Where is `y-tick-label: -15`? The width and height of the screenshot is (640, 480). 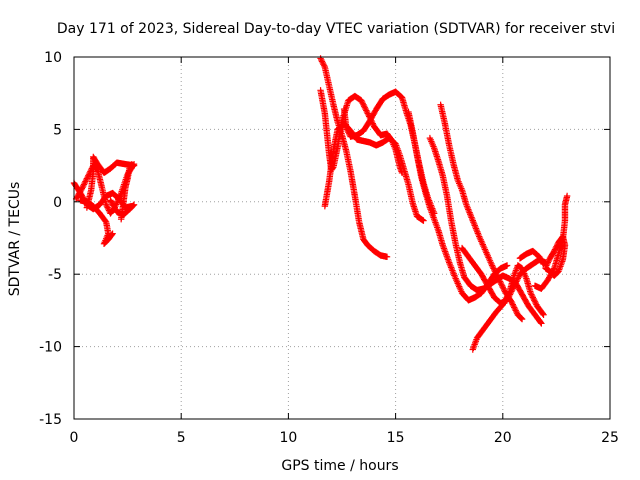 y-tick-label: -15 is located at coordinates (50, 420).